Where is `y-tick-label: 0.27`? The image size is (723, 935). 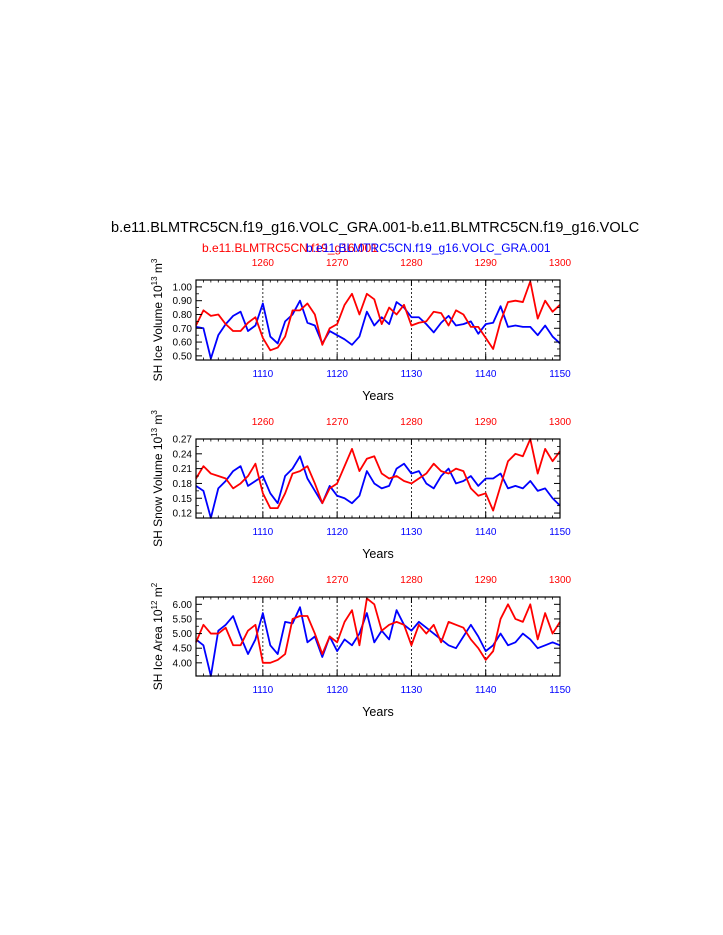 y-tick-label: 0.27 is located at coordinates (183, 440).